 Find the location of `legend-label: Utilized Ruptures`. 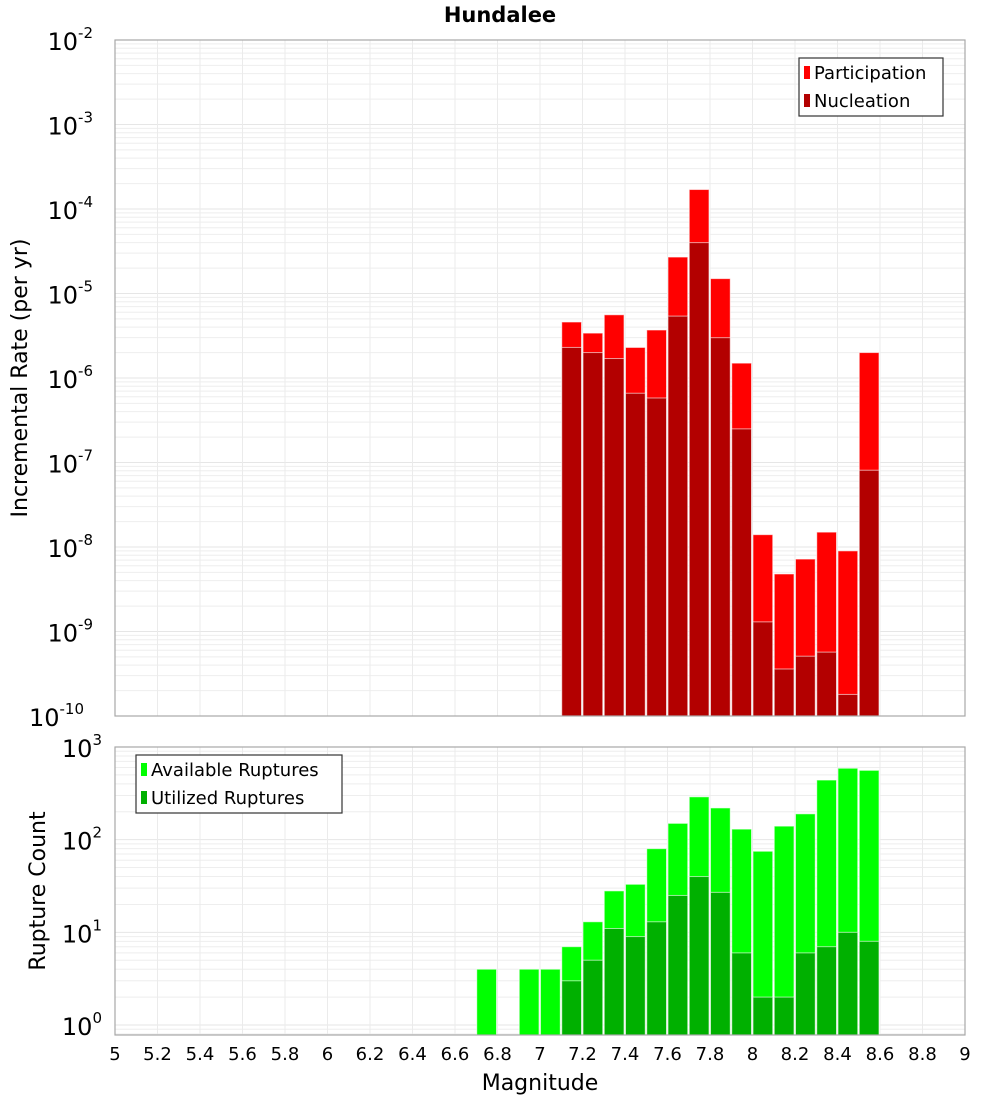

legend-label: Utilized Ruptures is located at coordinates (227, 798).